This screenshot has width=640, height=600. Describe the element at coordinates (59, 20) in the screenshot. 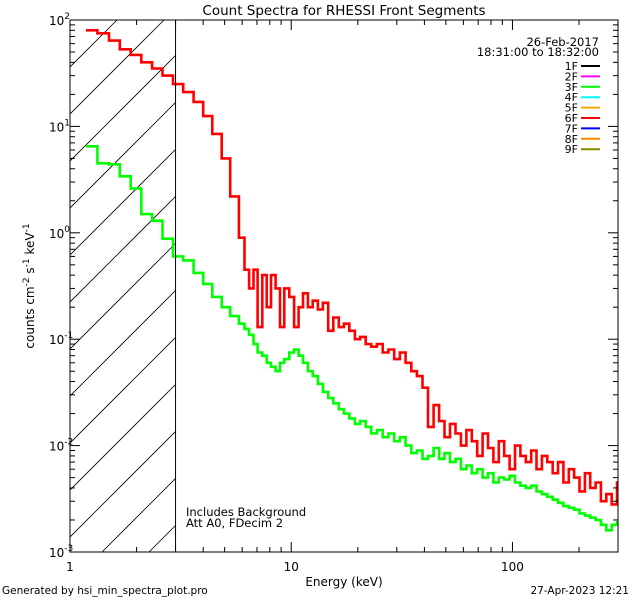

I see `y-tick-label: 10²` at that location.